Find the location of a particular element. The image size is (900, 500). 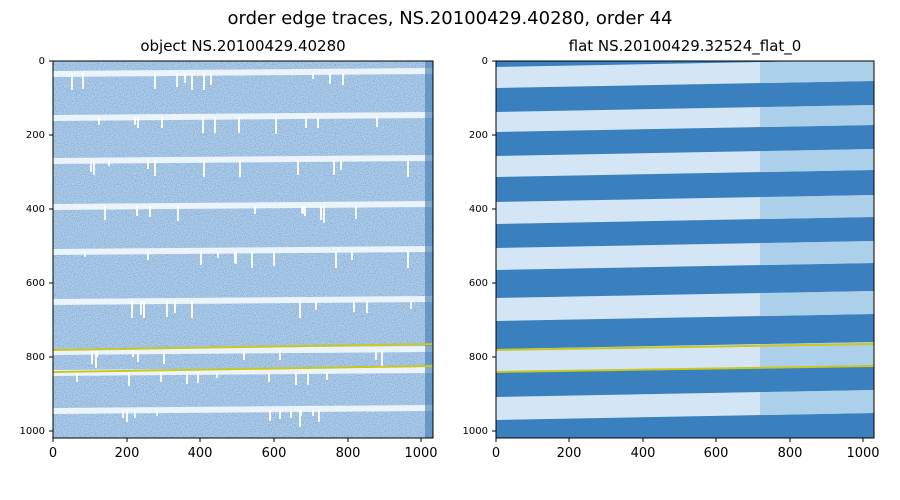

object-x-tick-labels: 0 200 400 600 800 1000 is located at coordinates (243, 453).